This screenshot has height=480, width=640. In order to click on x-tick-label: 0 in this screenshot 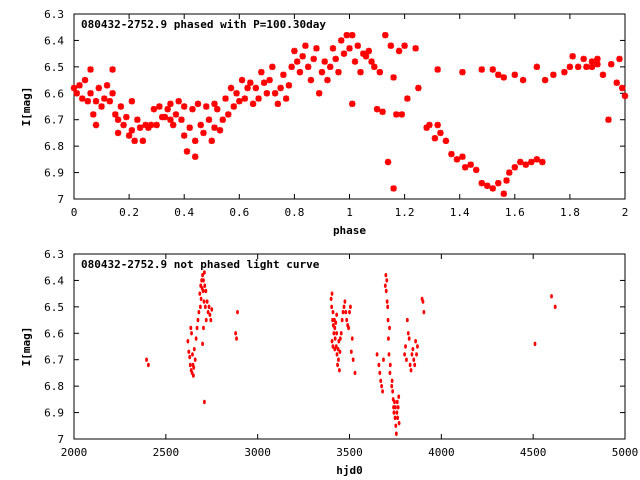, I will do `click(74, 212)`.